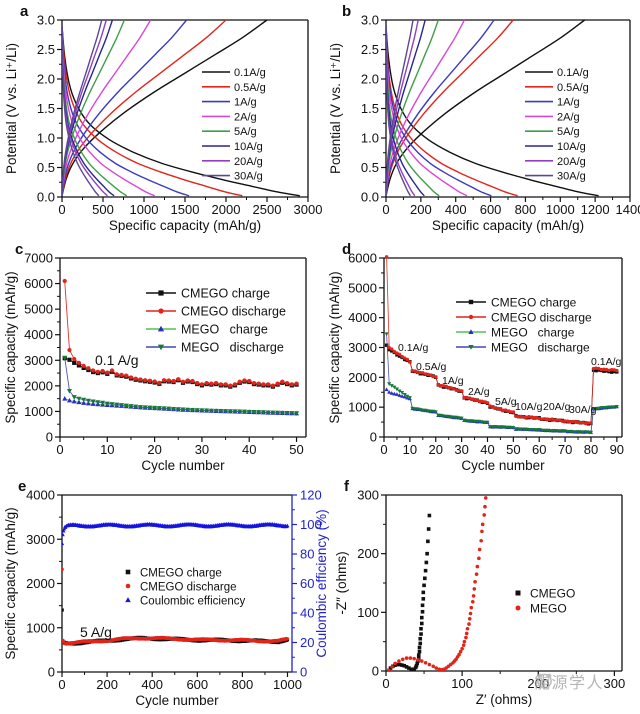 The width and height of the screenshot is (640, 714). What do you see at coordinates (452, 108) in the screenshot?
I see `curve-0.5A/g` at bounding box center [452, 108].